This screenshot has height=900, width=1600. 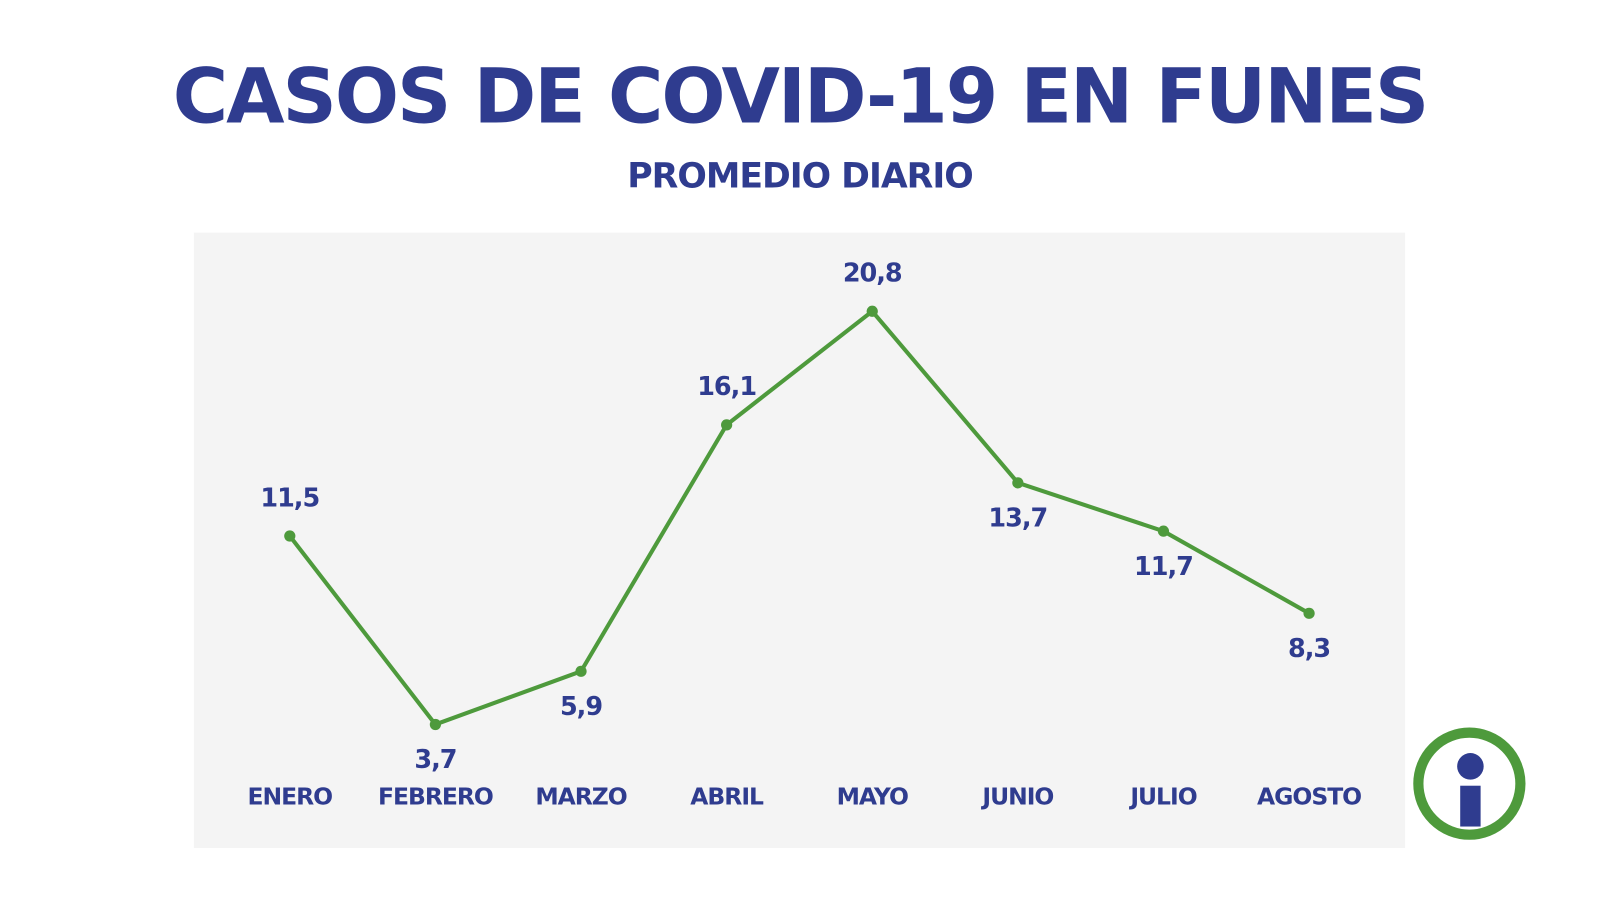 I want to click on x-tick-label: ABRIL, so click(x=727, y=796).